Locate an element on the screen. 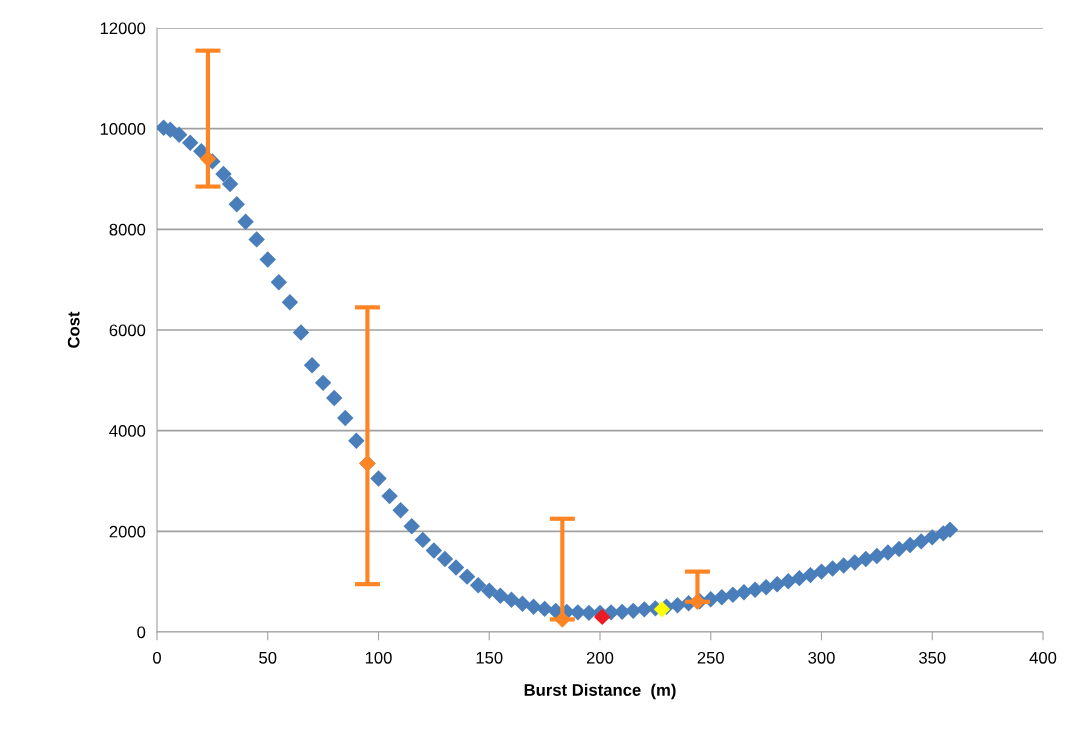  y-tick-label: 0 is located at coordinates (141, 632).